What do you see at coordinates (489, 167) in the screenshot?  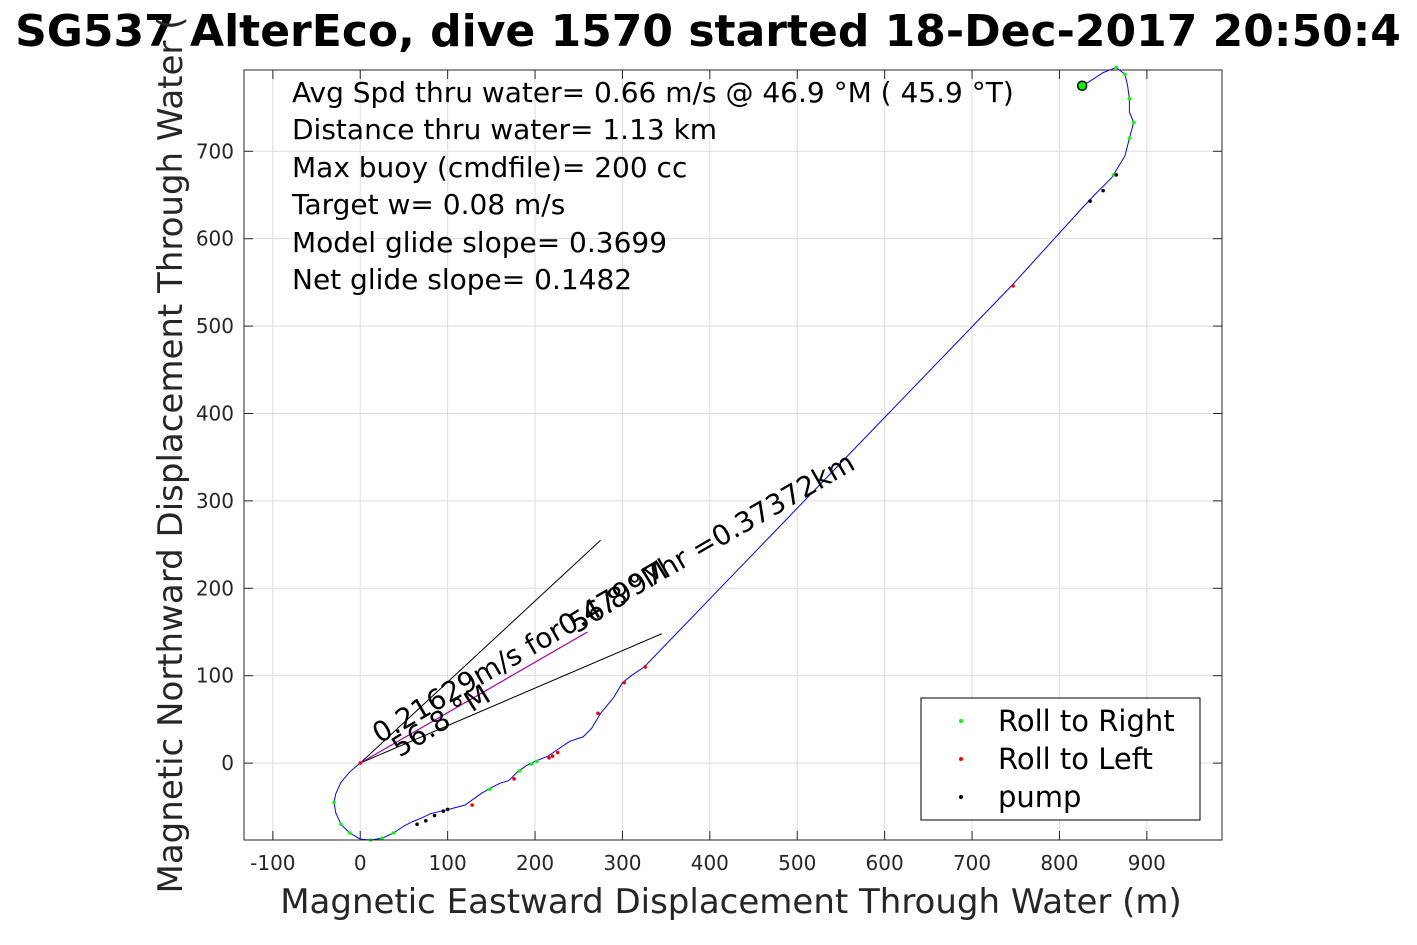 I see `info-line: Max buoy (cmdfile)= 200 cc` at bounding box center [489, 167].